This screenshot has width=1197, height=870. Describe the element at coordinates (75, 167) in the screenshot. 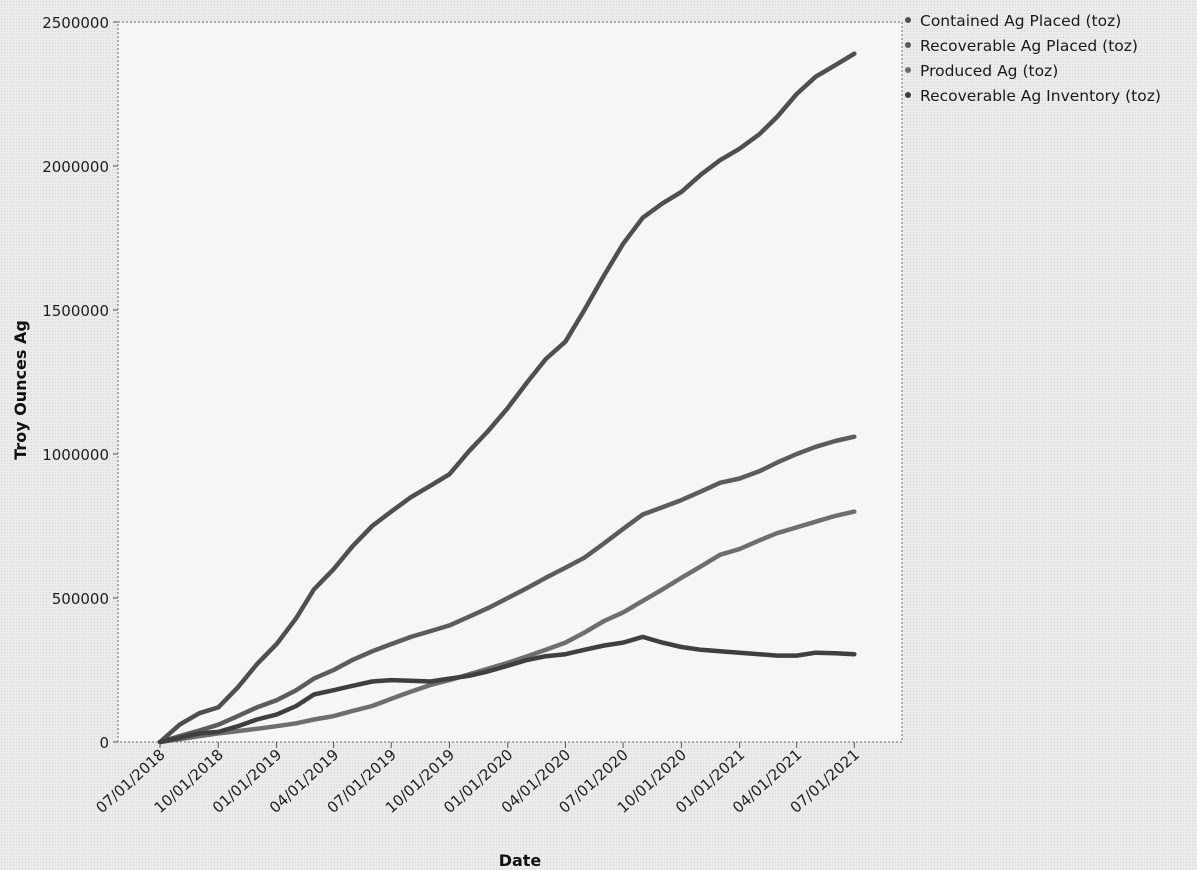

I see `y-tick-label: 2000000` at that location.